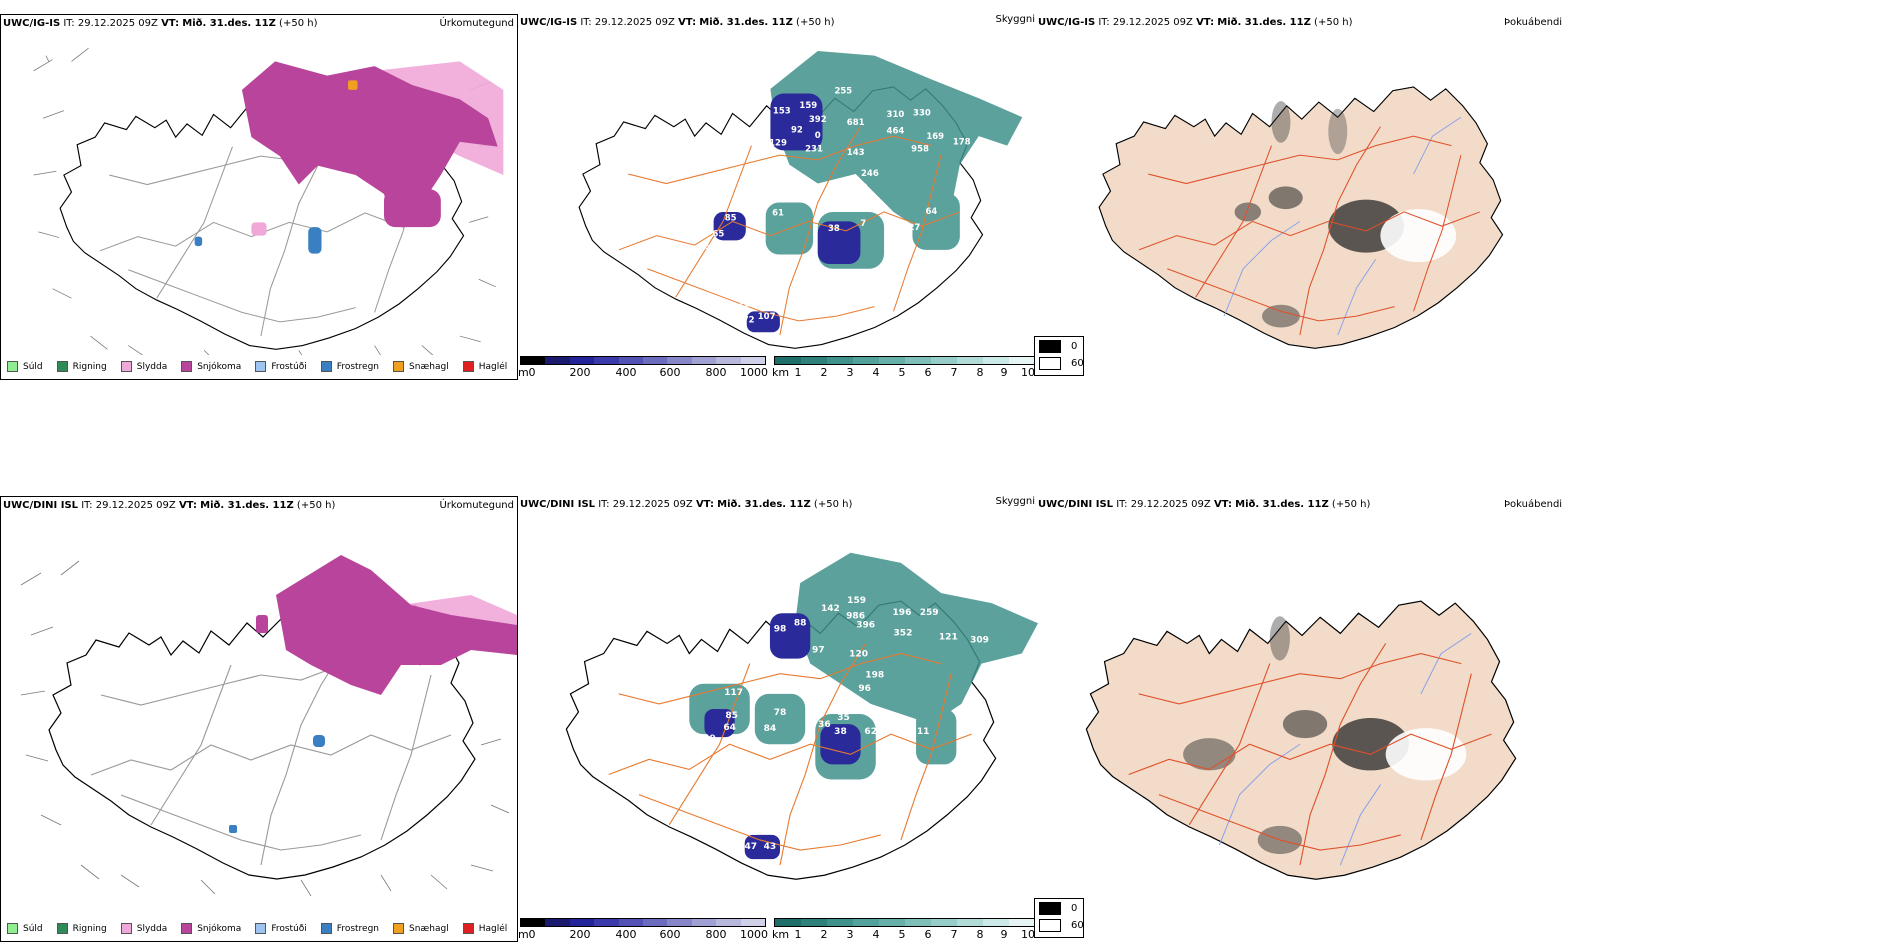  What do you see at coordinates (1004, 934) in the screenshot?
I see `colorbar-tick: 9` at bounding box center [1004, 934].